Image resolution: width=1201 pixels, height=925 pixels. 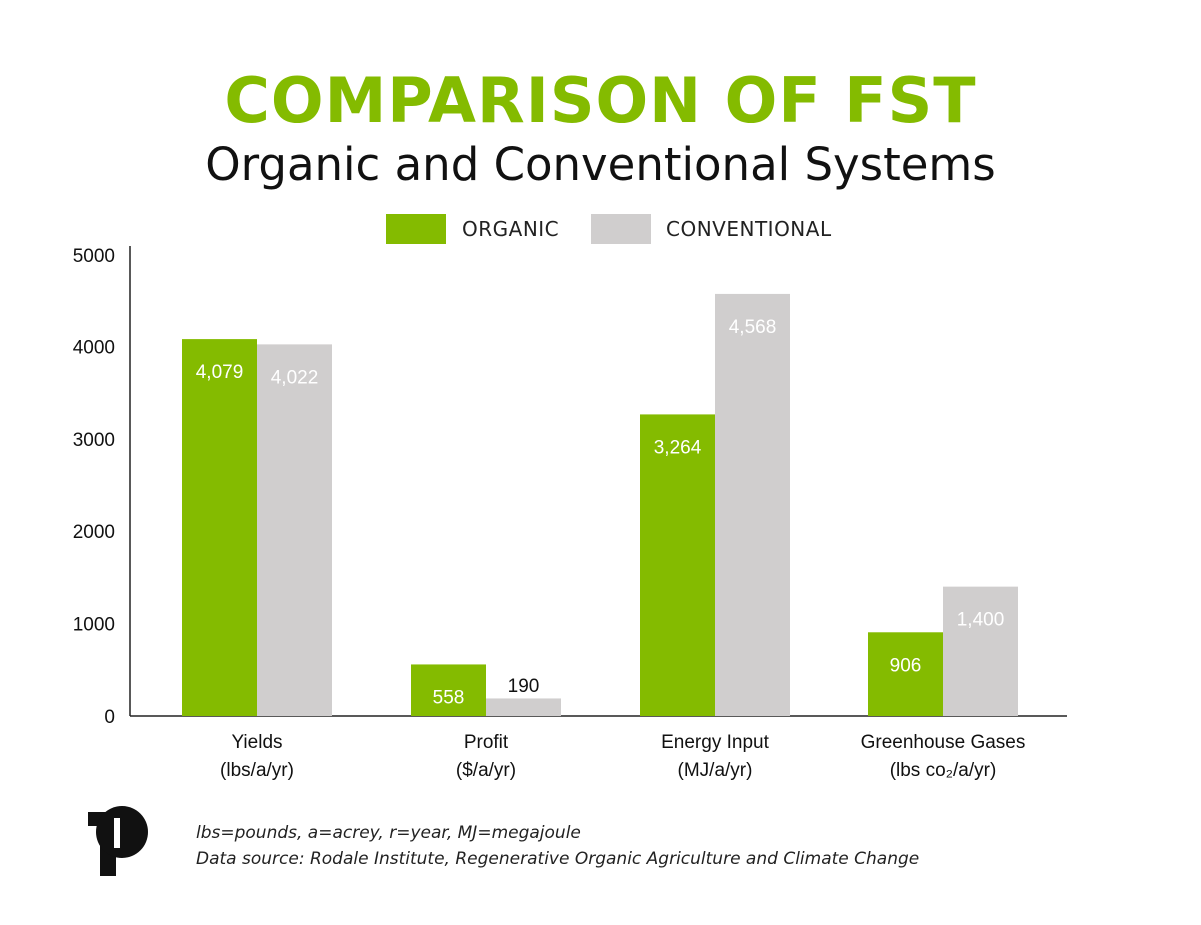 What do you see at coordinates (511, 229) in the screenshot?
I see `legend-label-organic: ORGANIC` at bounding box center [511, 229].